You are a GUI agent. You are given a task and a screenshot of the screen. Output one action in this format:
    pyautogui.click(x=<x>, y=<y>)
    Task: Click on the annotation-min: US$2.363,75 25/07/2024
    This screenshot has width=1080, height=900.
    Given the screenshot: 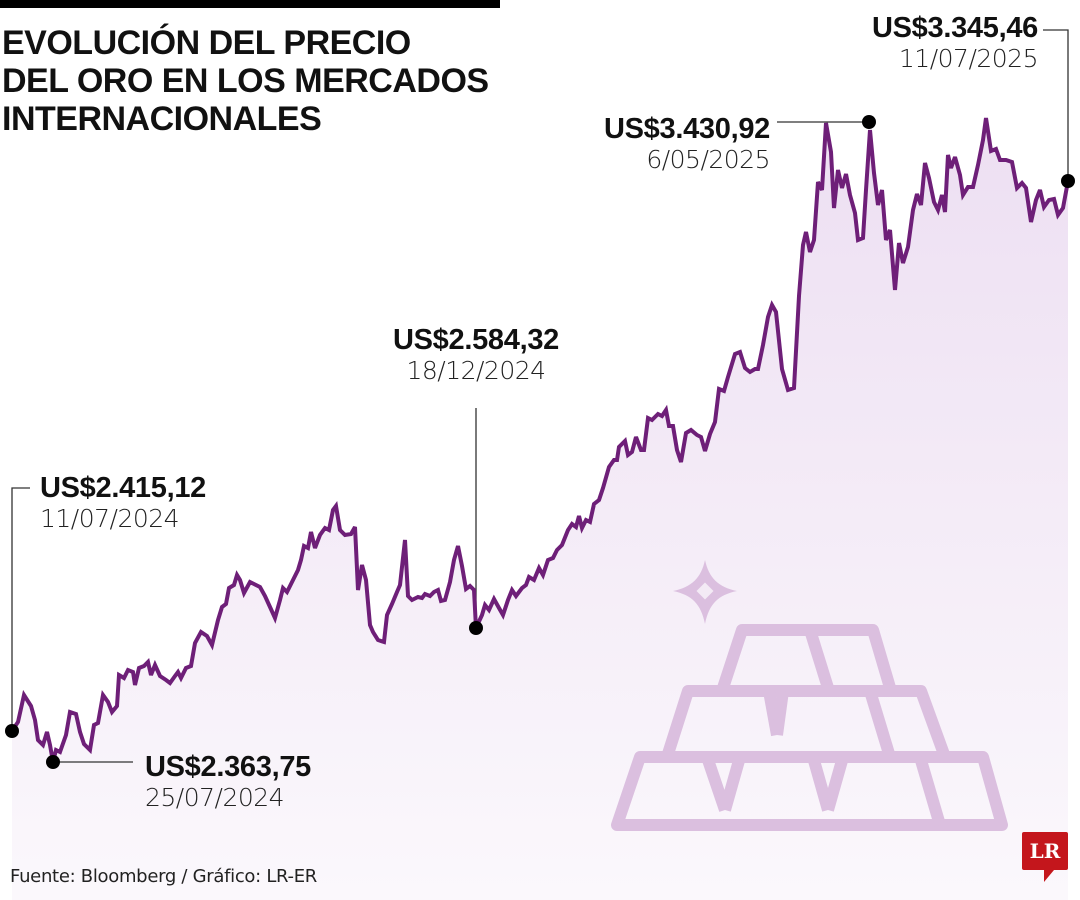 What is the action you would take?
    pyautogui.click(x=228, y=782)
    